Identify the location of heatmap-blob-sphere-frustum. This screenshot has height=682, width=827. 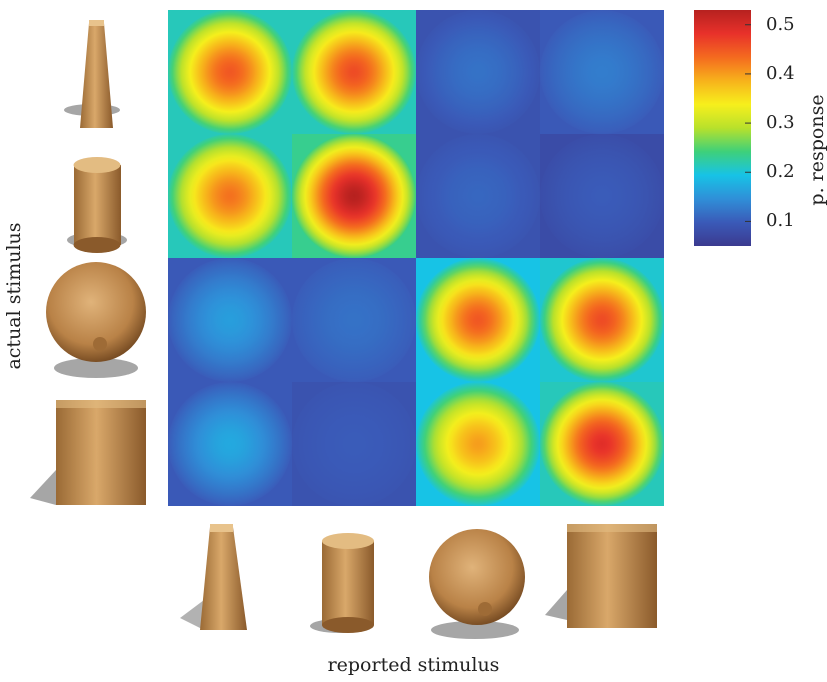
(230, 320).